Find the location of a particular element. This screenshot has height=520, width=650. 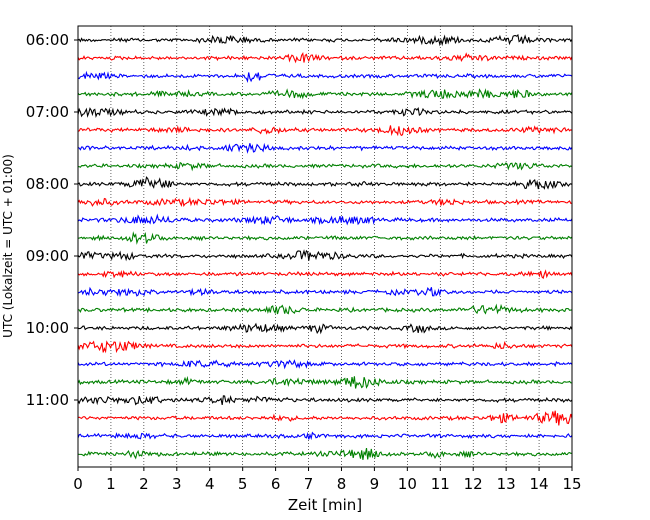

x-tick-label-11: 11 is located at coordinates (440, 484).